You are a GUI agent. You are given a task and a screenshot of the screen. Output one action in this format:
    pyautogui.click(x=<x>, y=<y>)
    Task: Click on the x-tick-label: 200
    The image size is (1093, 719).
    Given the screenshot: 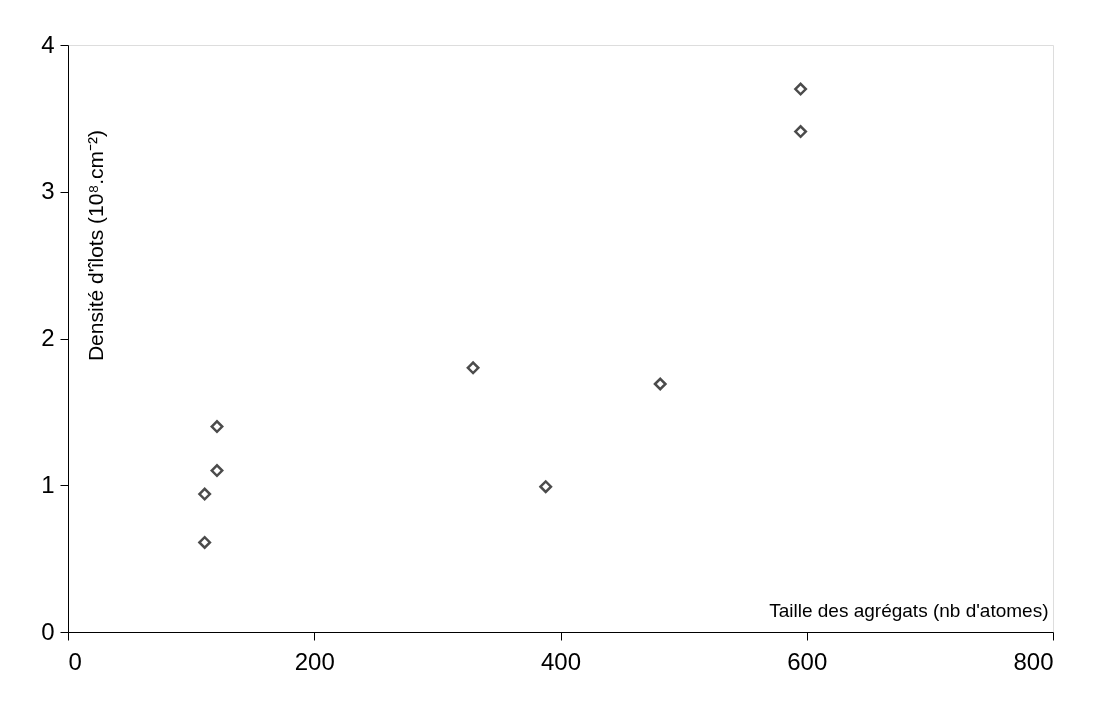 What is the action you would take?
    pyautogui.click(x=314, y=661)
    